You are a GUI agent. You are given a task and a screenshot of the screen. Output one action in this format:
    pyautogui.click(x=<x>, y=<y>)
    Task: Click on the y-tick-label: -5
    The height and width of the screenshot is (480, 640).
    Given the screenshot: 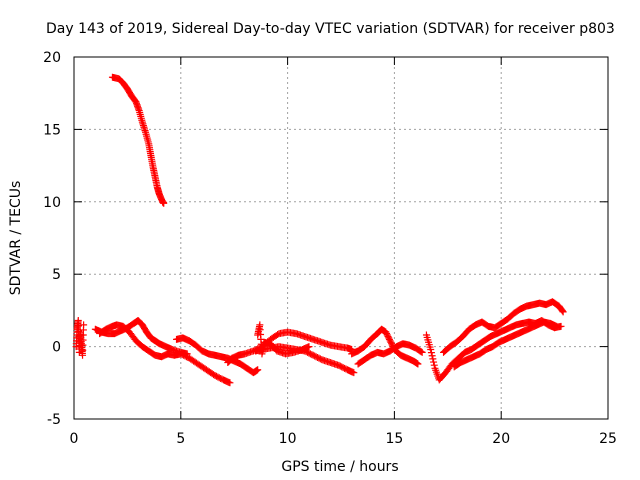 What is the action you would take?
    pyautogui.click(x=54, y=420)
    